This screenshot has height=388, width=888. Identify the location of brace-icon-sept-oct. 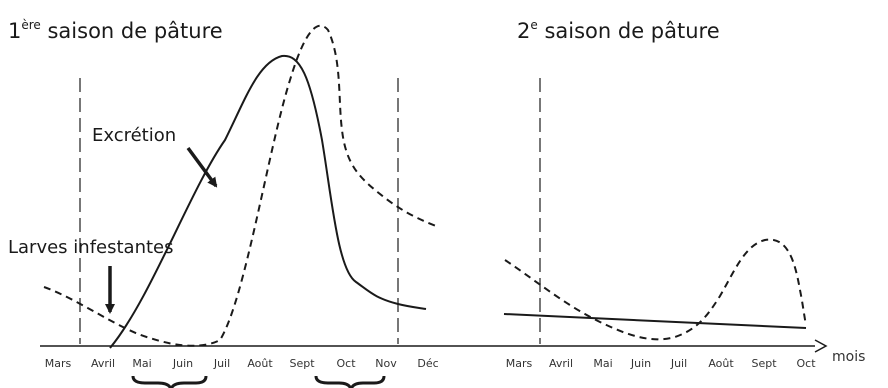
(350, 381).